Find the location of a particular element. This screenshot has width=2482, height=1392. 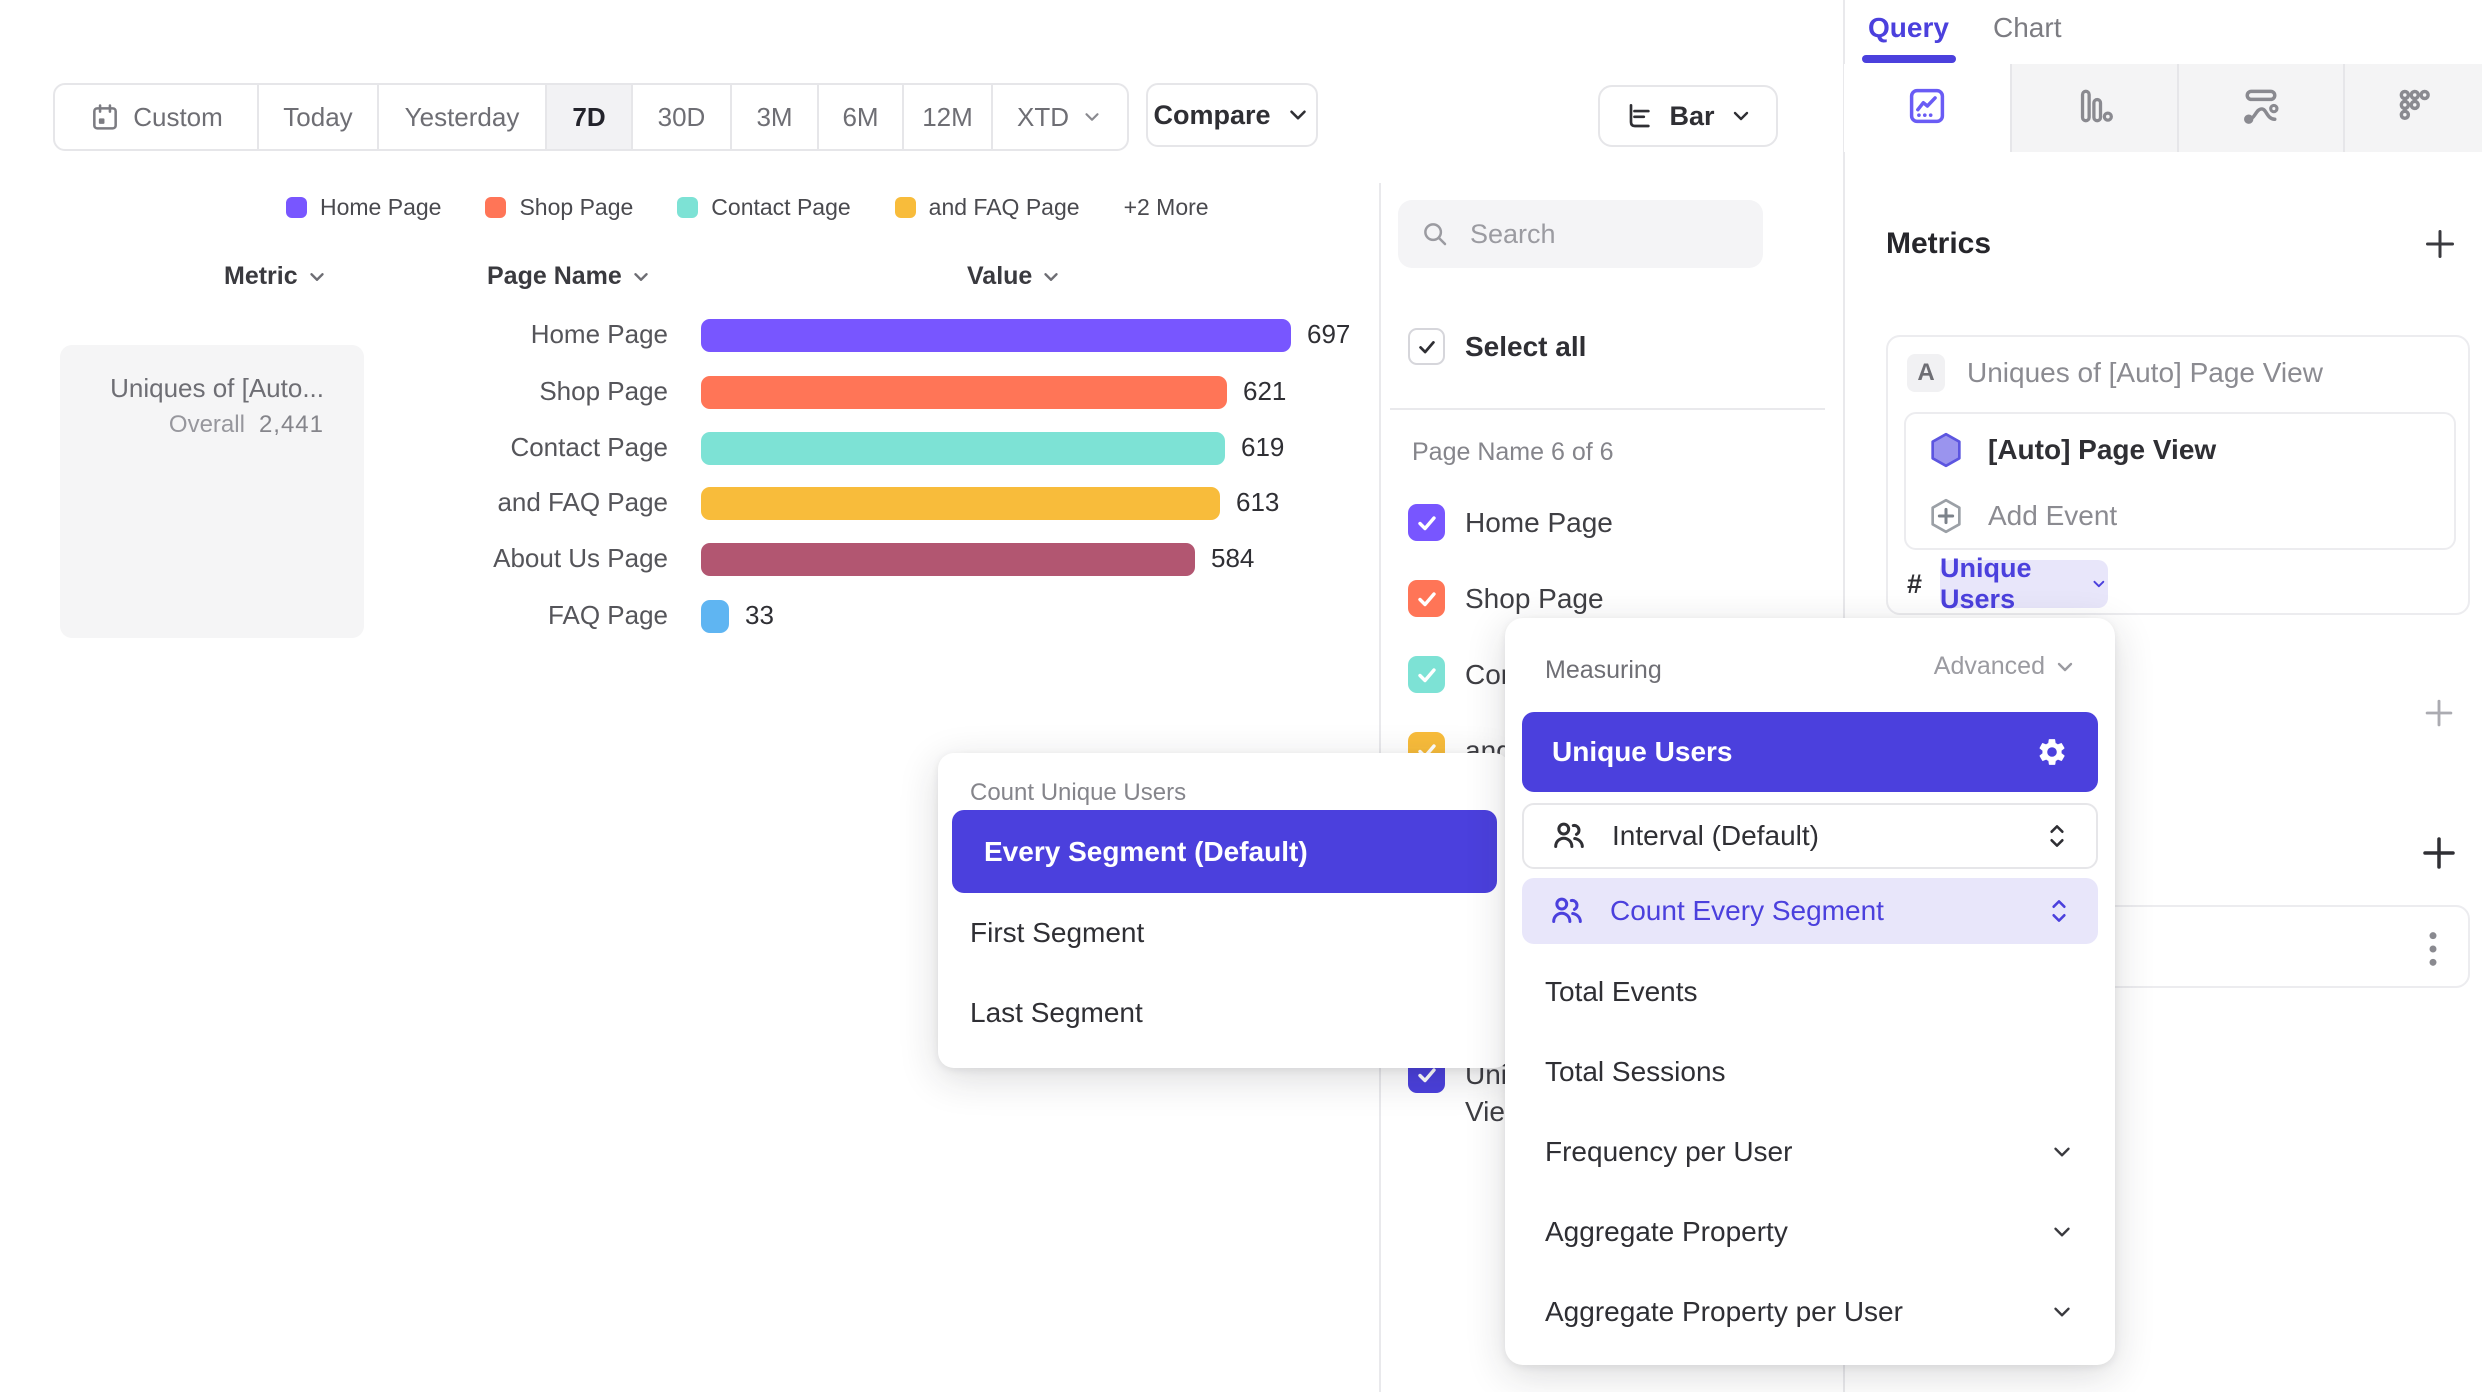

date-range-group: Custom Today Yesterday 7D 30D 3M 6M 12M XTD is located at coordinates (591, 117).